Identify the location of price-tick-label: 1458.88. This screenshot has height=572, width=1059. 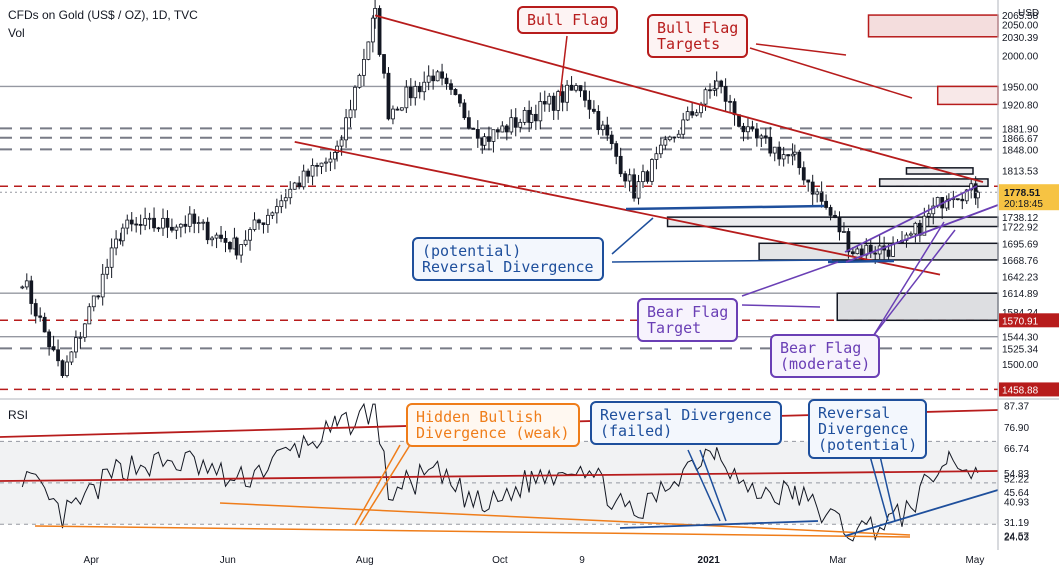
(1020, 390).